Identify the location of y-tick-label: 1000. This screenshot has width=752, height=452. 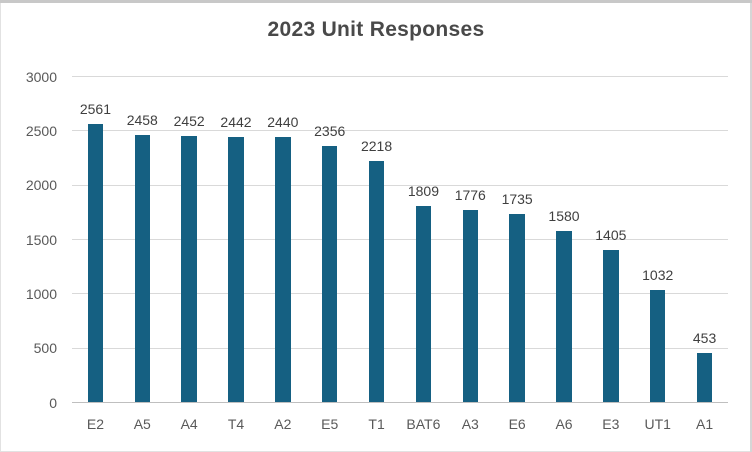
(41, 293).